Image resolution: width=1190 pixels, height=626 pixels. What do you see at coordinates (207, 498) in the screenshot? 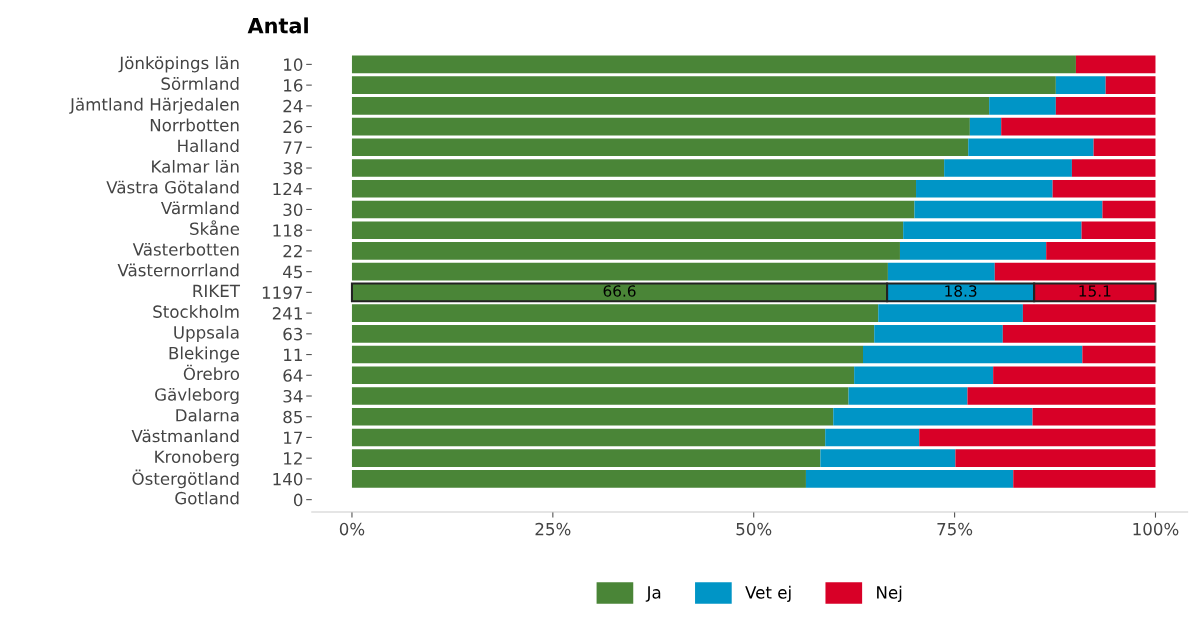
I see `y-tick-label: Gotland` at bounding box center [207, 498].